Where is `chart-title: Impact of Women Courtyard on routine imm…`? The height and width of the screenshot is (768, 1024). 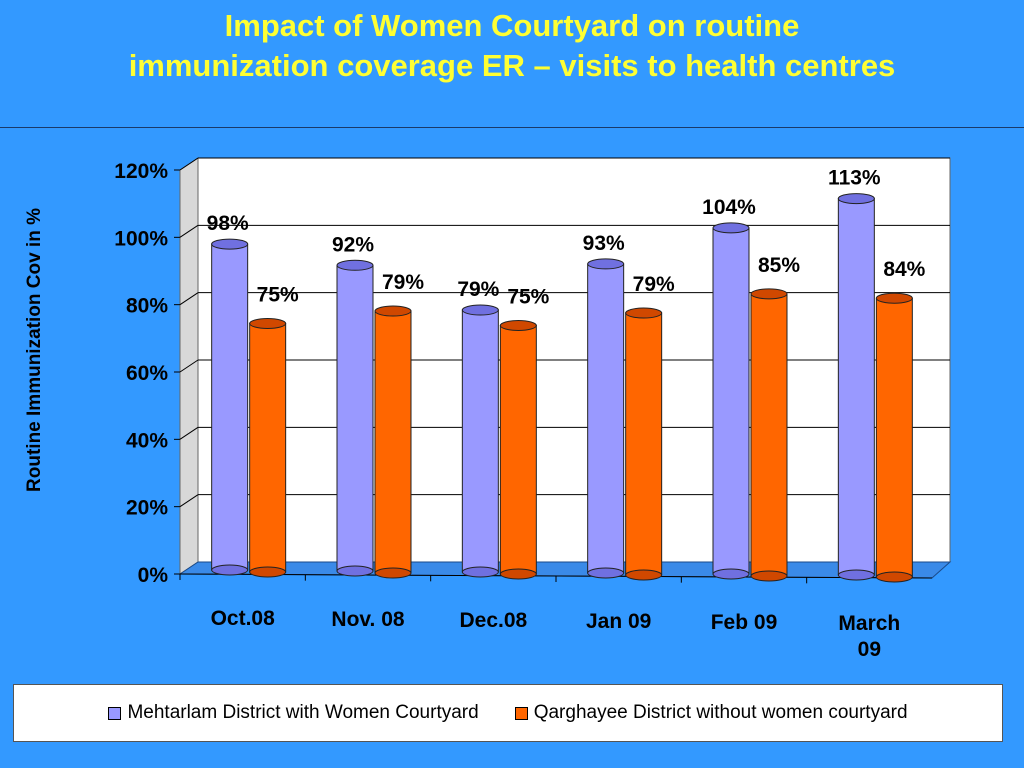 chart-title: Impact of Women Courtyard on routine imm… is located at coordinates (512, 46).